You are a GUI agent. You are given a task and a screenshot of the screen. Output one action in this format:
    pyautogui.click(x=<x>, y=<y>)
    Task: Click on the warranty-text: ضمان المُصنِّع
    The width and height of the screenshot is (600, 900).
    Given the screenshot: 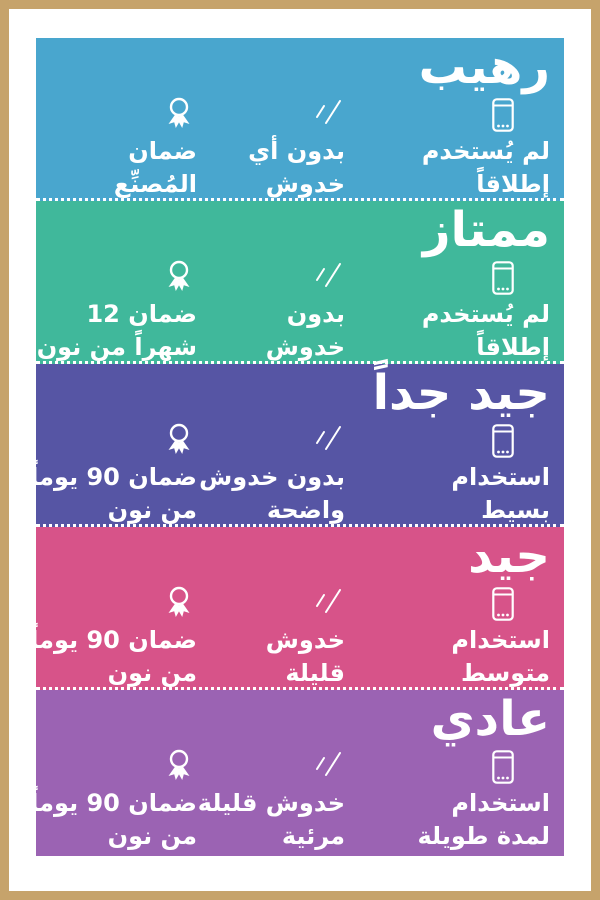 What is the action you would take?
    pyautogui.click(x=116, y=168)
    